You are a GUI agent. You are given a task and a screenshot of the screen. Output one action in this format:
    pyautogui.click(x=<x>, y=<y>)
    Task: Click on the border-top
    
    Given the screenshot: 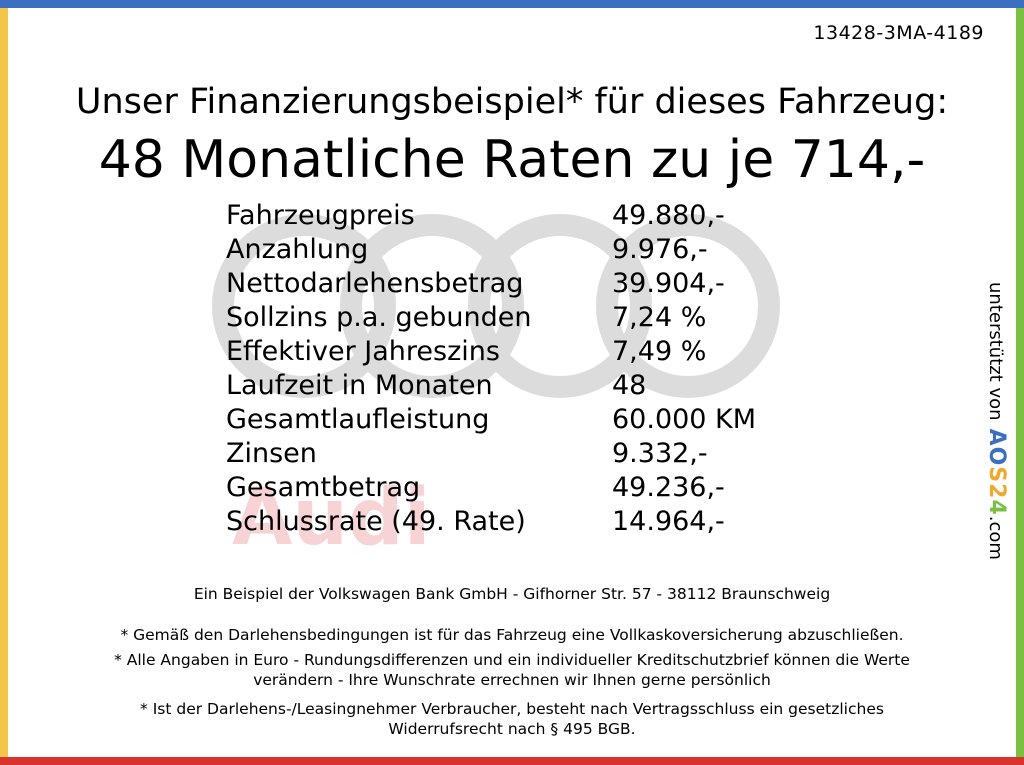 What is the action you would take?
    pyautogui.click(x=512, y=4)
    